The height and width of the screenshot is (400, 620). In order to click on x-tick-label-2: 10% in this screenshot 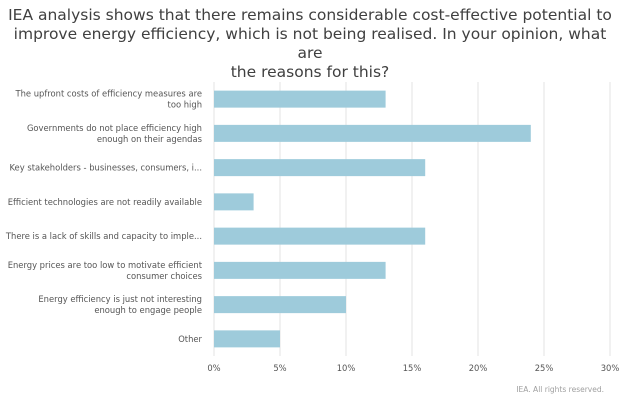, I will do `click(346, 368)`.